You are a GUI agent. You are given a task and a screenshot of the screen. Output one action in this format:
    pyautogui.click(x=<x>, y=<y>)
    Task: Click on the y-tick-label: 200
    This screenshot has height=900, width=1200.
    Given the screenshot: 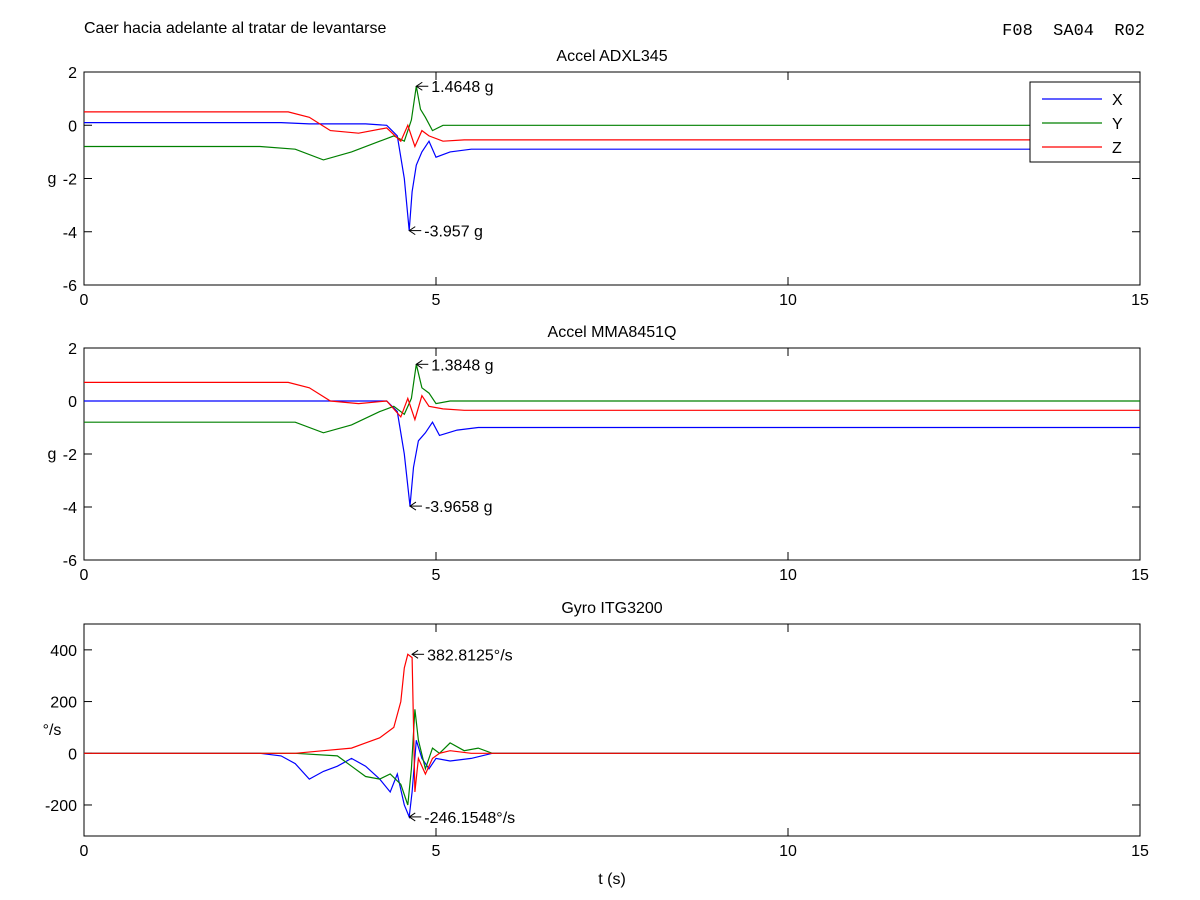 What is the action you would take?
    pyautogui.click(x=63, y=703)
    